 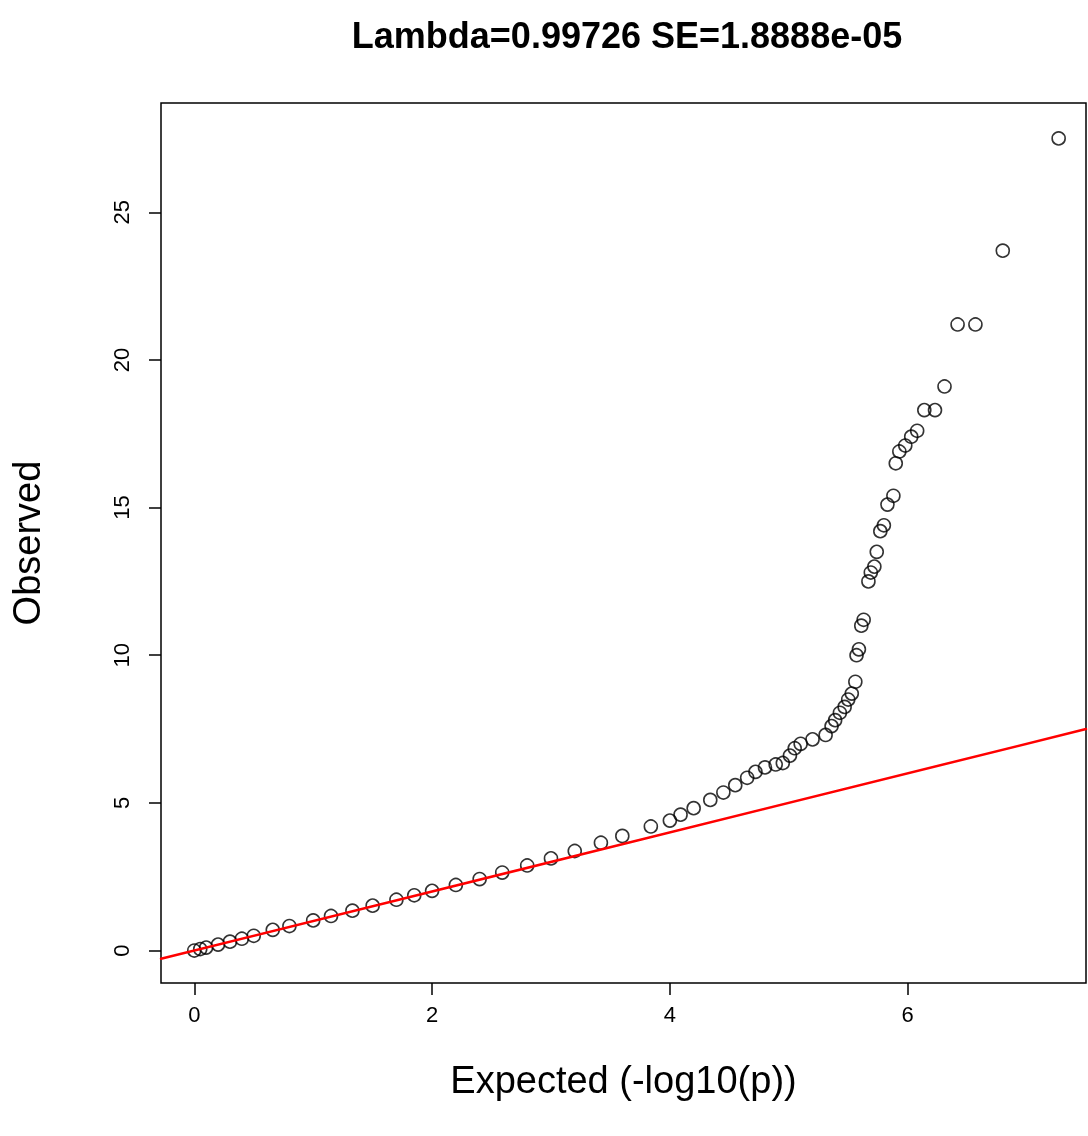 I want to click on x-axis-title: Expected (-log10(p)), so click(x=623, y=1080).